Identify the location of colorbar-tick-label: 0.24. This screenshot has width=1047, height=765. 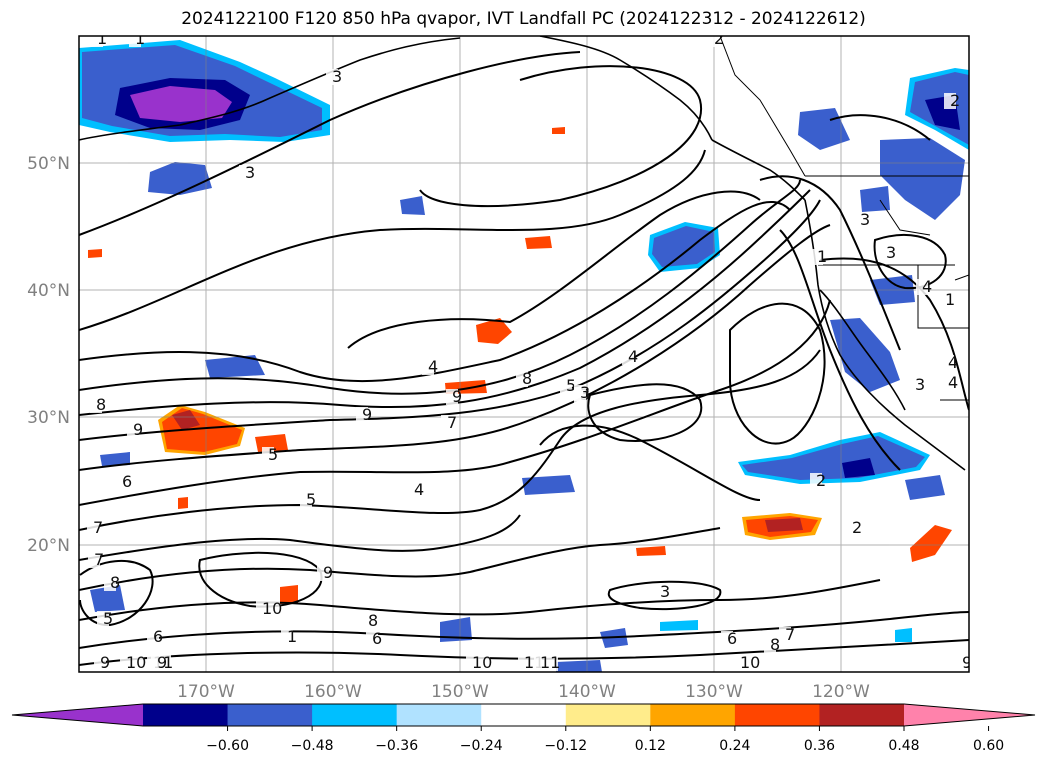
(734, 746).